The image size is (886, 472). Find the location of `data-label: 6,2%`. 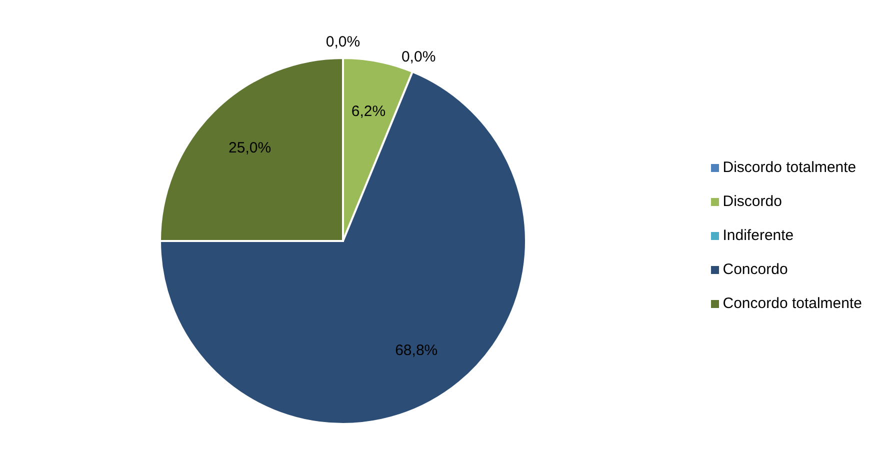

data-label: 6,2% is located at coordinates (368, 111).